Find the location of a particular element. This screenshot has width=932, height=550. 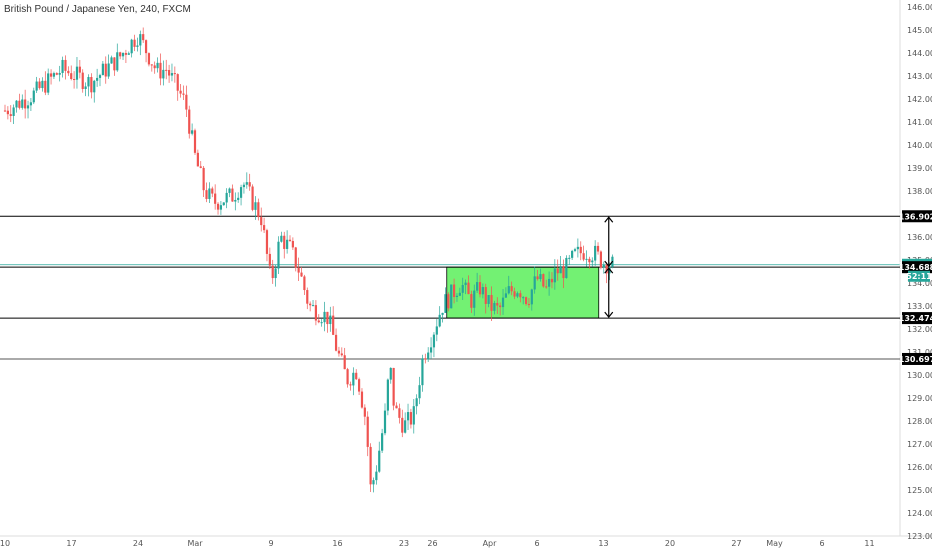

y-tick-label: 131.000 is located at coordinates (919, 352).